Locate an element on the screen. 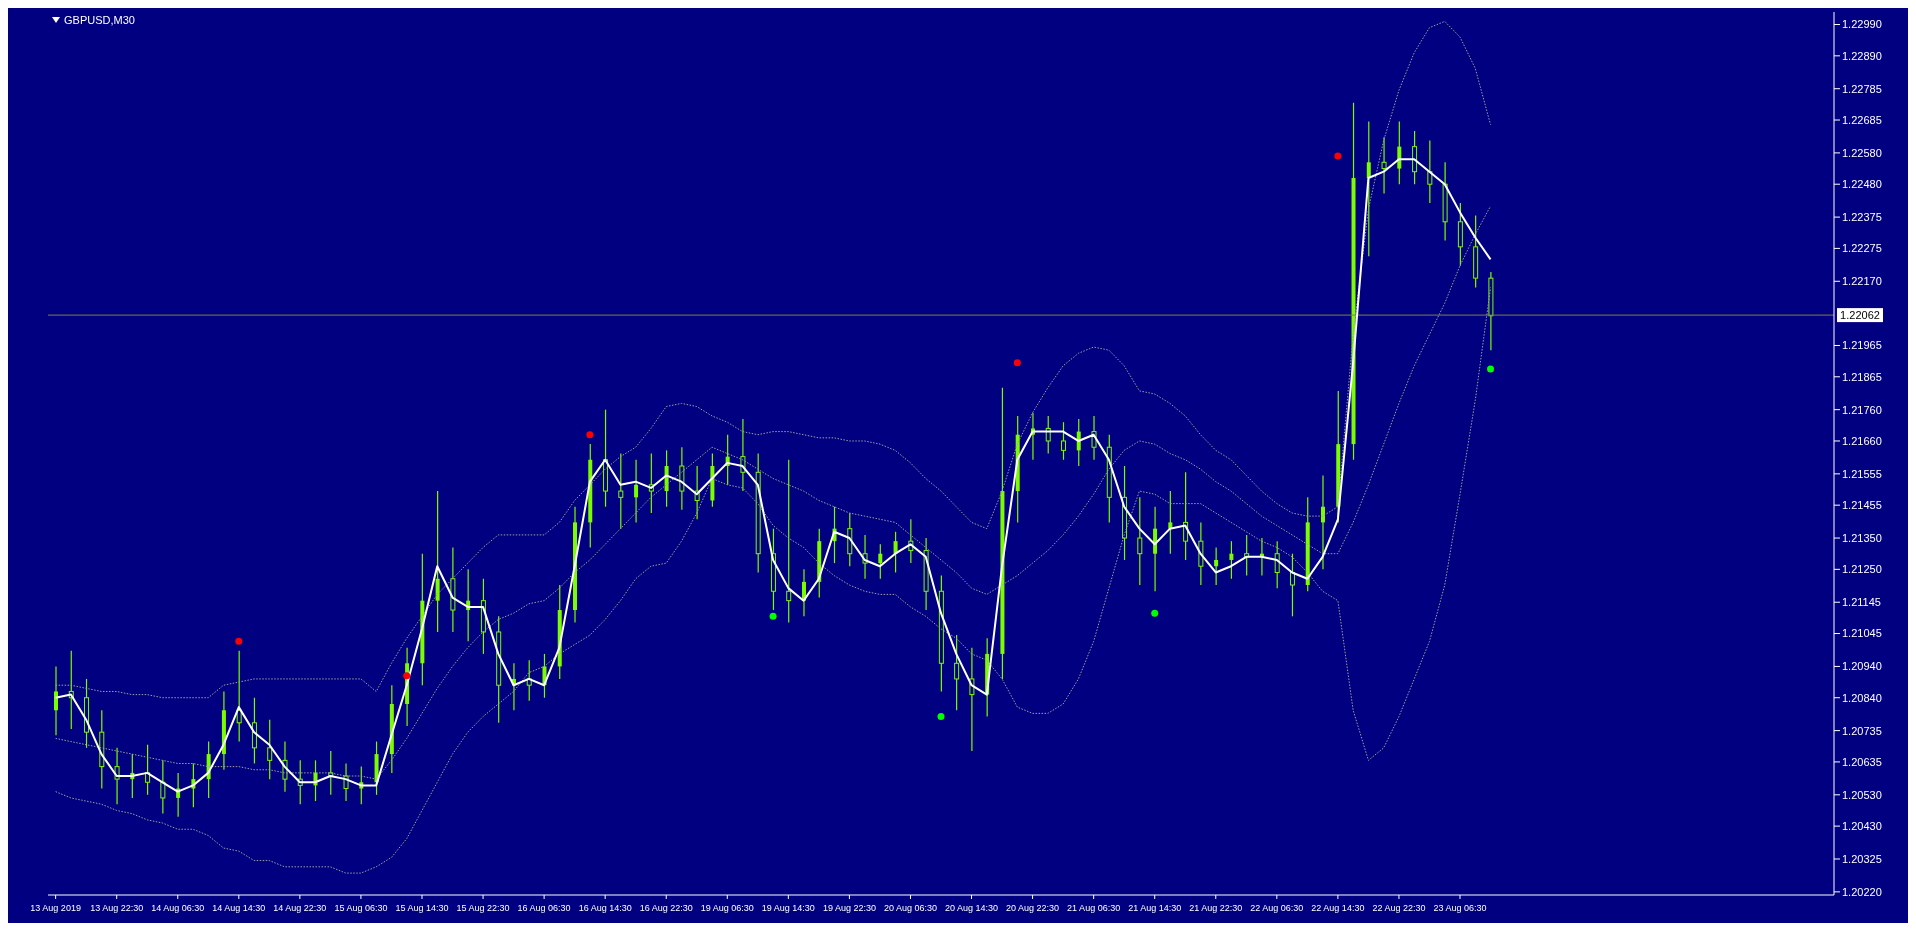 This screenshot has width=1916, height=933. x-tick-label: 14 Aug 14:30 is located at coordinates (239, 908).